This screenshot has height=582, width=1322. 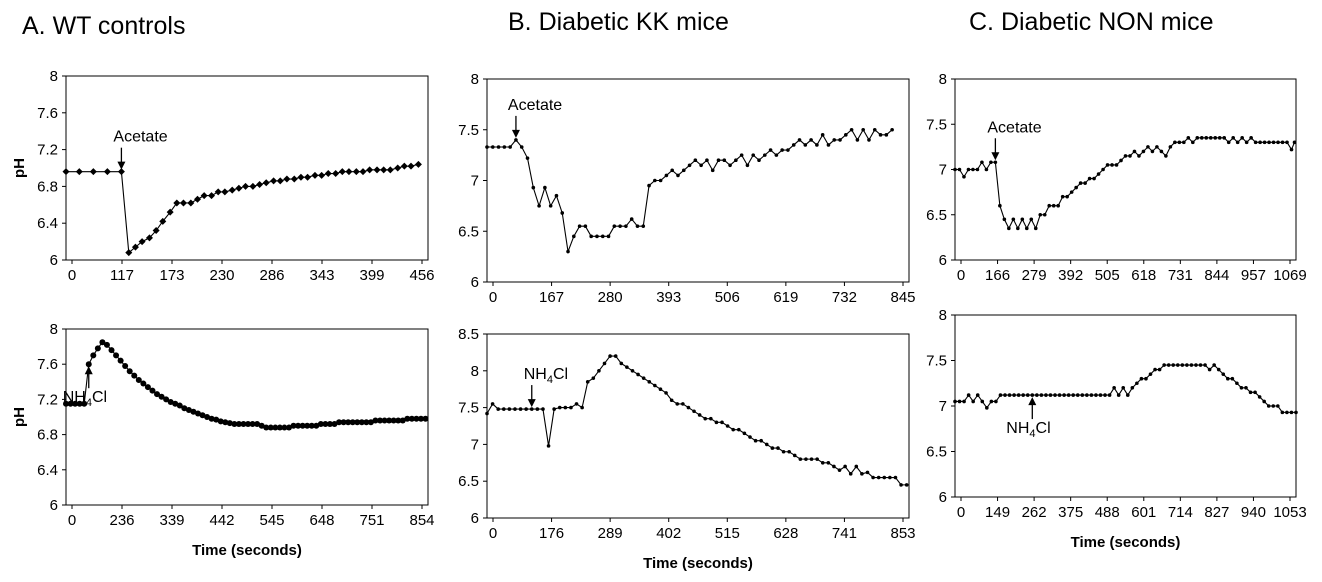 What do you see at coordinates (698, 426) in the screenshot?
I see `plot-frame` at bounding box center [698, 426].